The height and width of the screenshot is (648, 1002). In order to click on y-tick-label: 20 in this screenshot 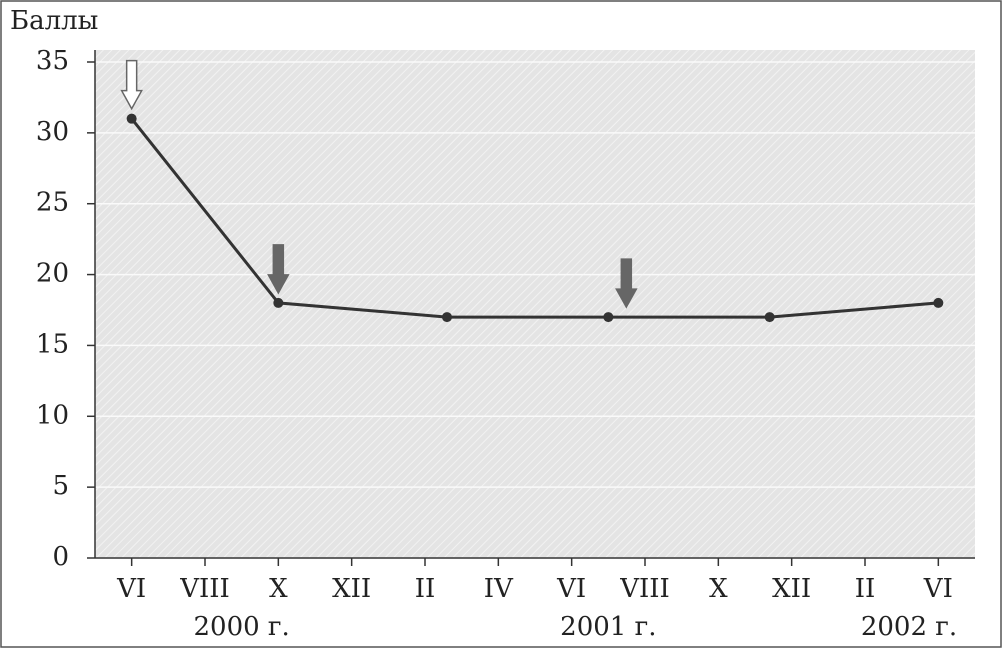, I will do `click(52, 274)`.